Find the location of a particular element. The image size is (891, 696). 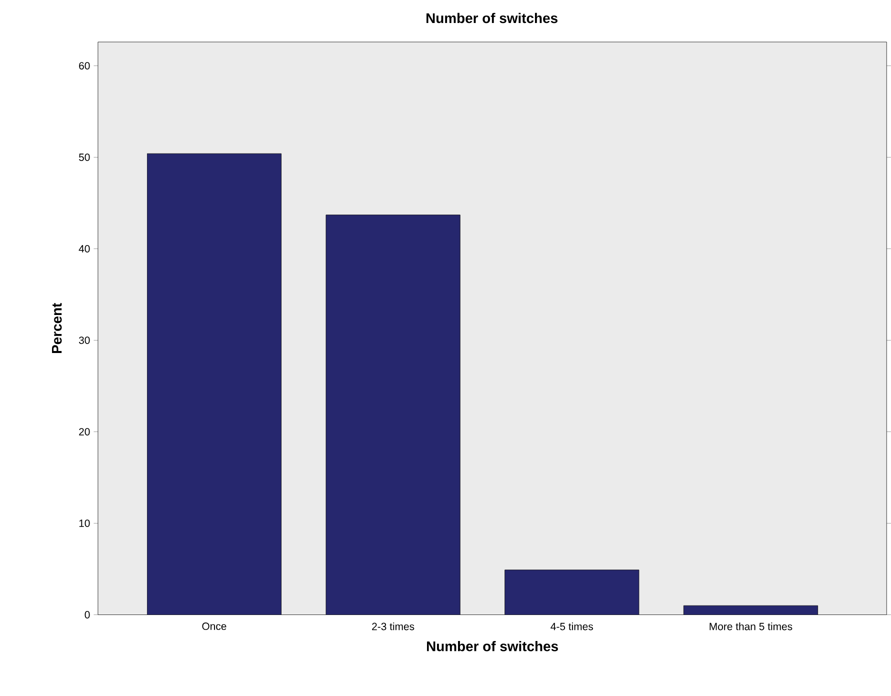

y-tick-label: 40 is located at coordinates (84, 249).